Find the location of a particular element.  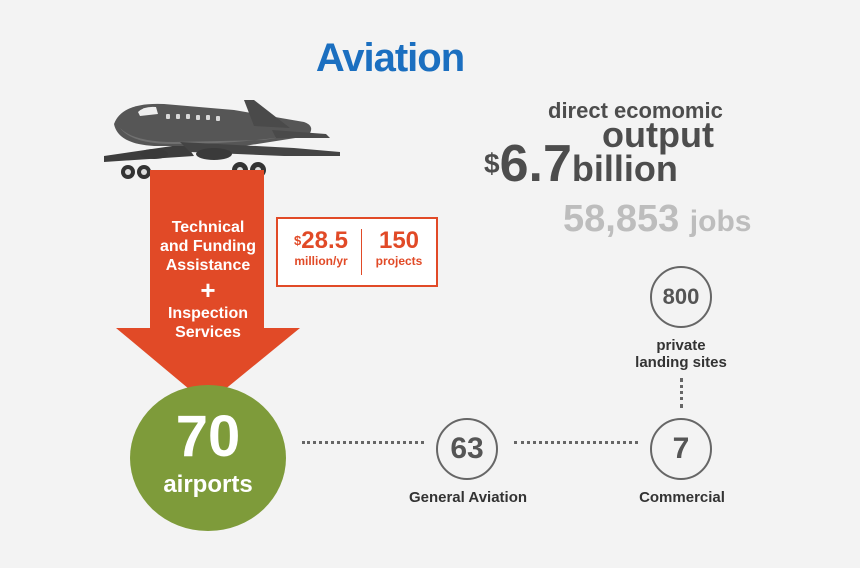

economic-currency: $ is located at coordinates (492, 163).